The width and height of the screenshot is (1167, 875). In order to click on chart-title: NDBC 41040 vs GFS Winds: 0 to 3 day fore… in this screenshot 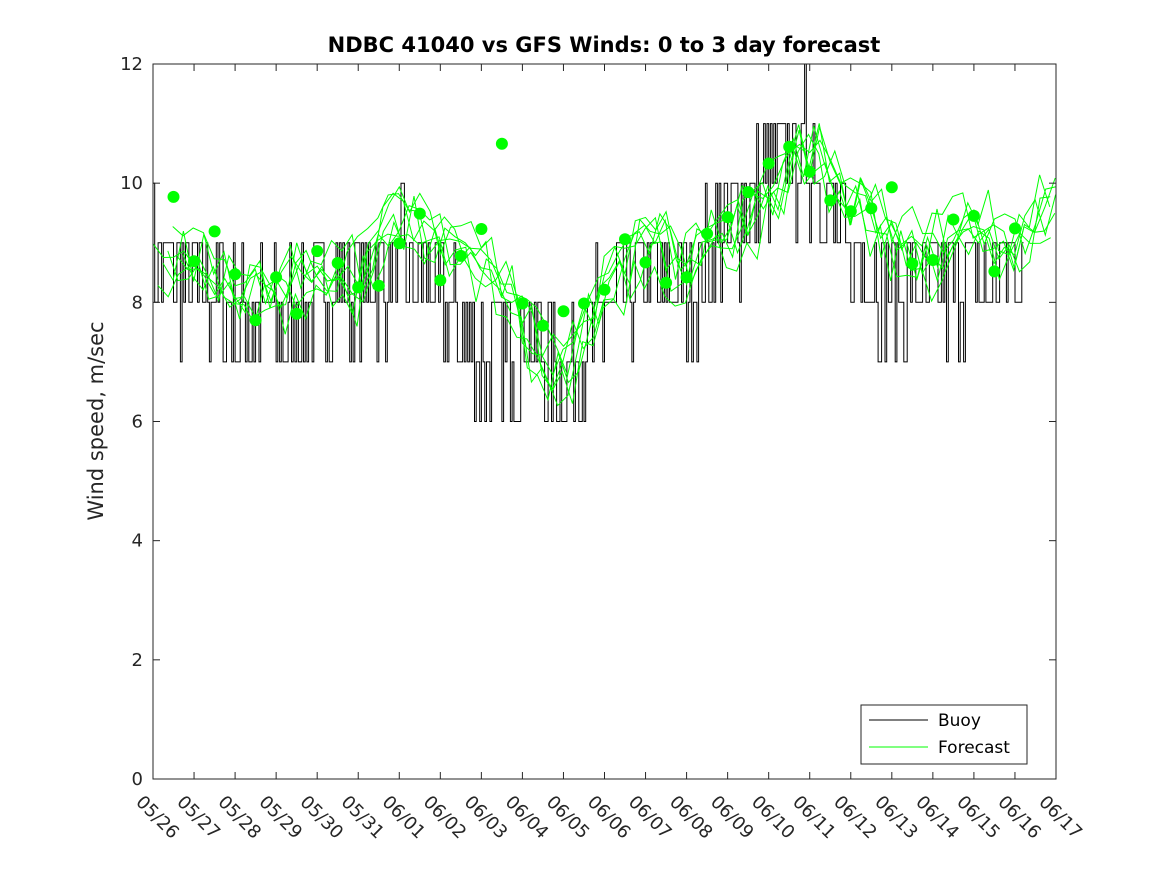, I will do `click(604, 45)`.